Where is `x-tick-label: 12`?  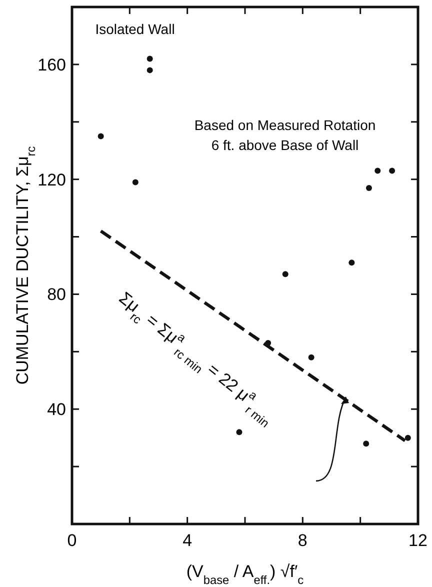
x-tick-label: 12 is located at coordinates (418, 540).